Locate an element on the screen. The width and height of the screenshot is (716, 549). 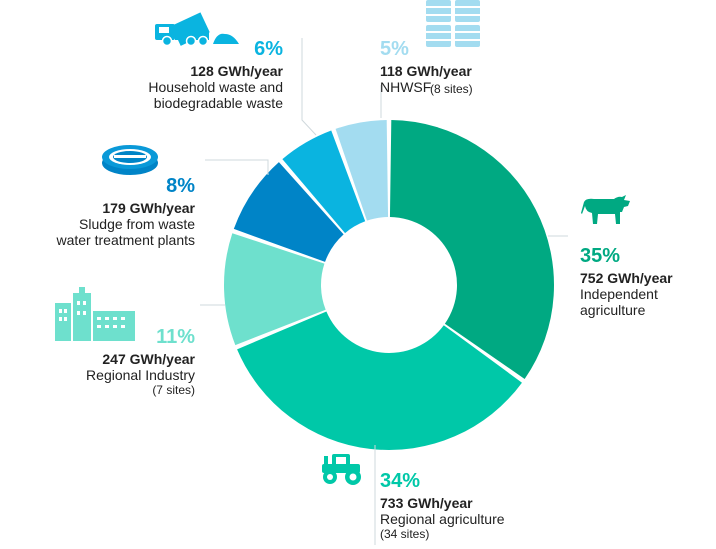
category-label: biodegradable waste is located at coordinates (218, 102).